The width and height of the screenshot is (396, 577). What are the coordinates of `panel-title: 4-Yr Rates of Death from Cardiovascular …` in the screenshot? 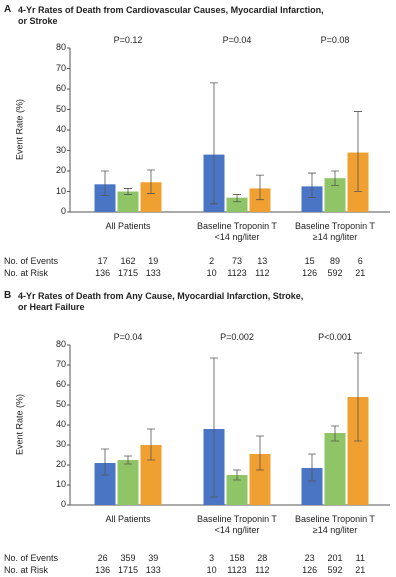 It's located at (171, 15).